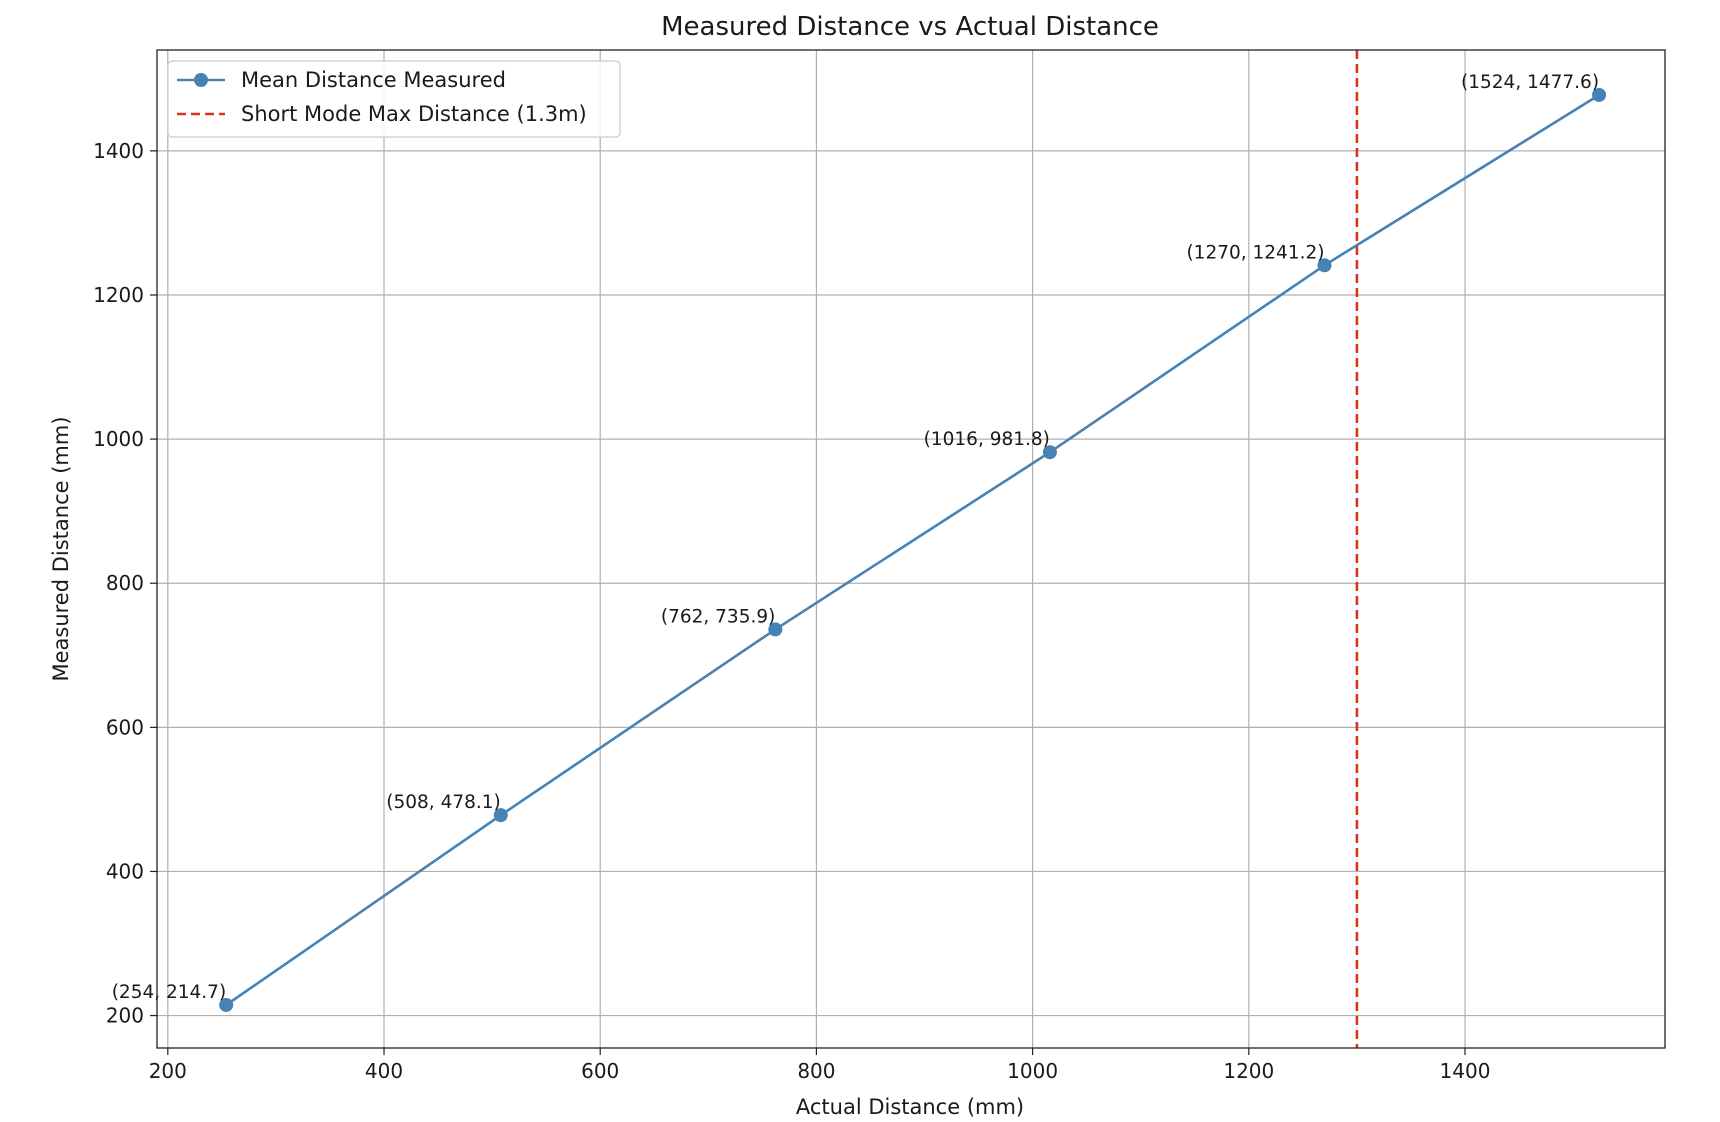  I want to click on x-tick-label: 400, so click(384, 1071).